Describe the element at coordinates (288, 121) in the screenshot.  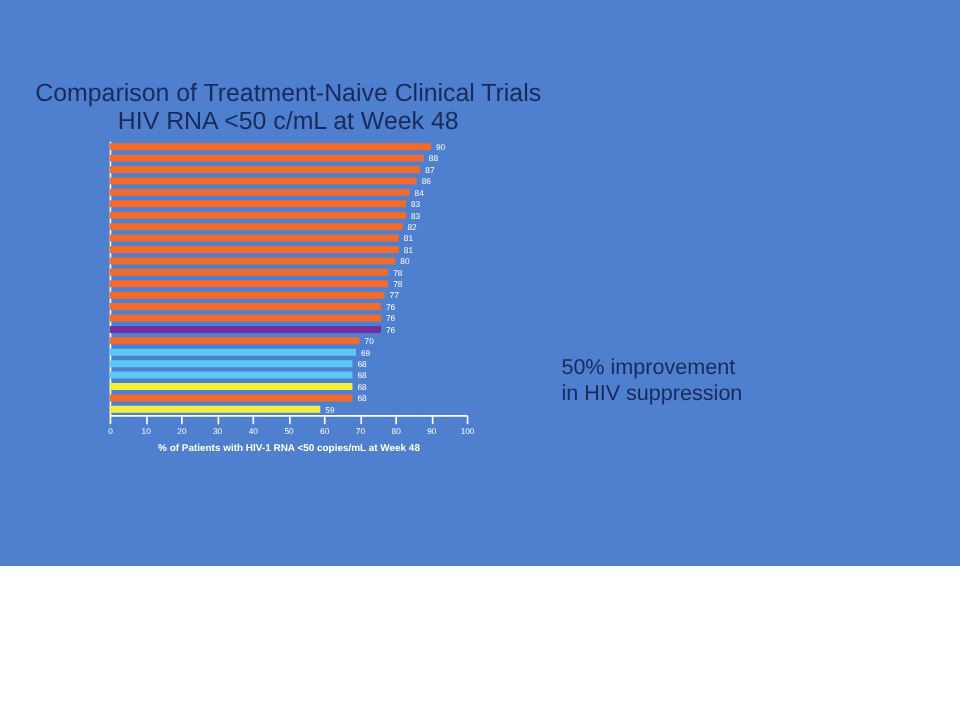
I see `text: HIV RNA <50 c/mL at Week 48` at that location.